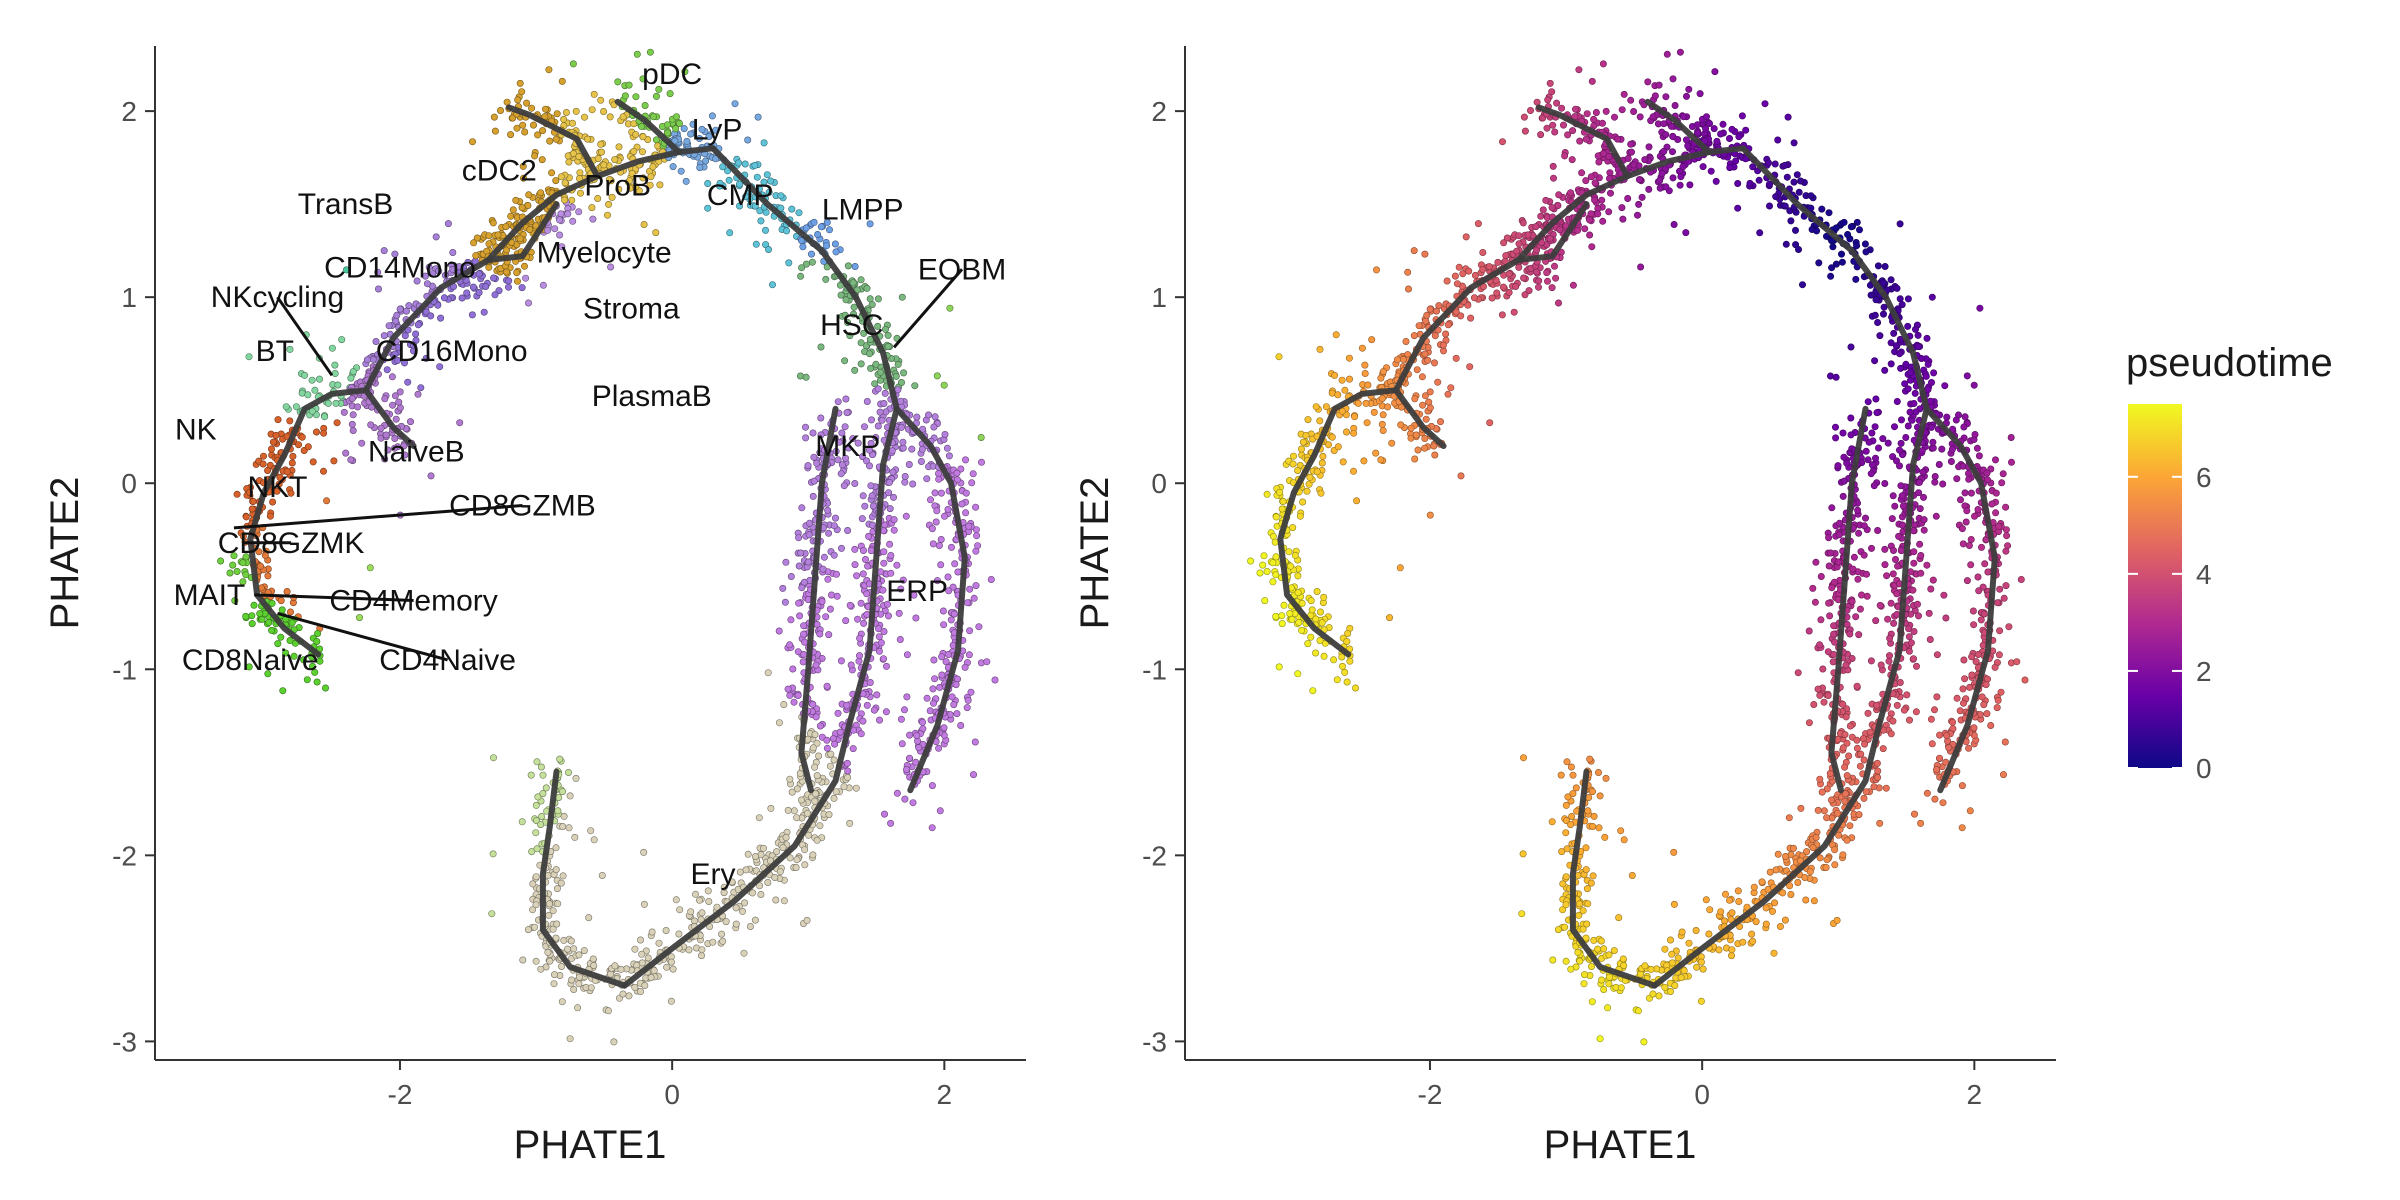 The width and height of the screenshot is (2400, 1200). I want to click on cluster-label-ery: Ery, so click(712, 874).